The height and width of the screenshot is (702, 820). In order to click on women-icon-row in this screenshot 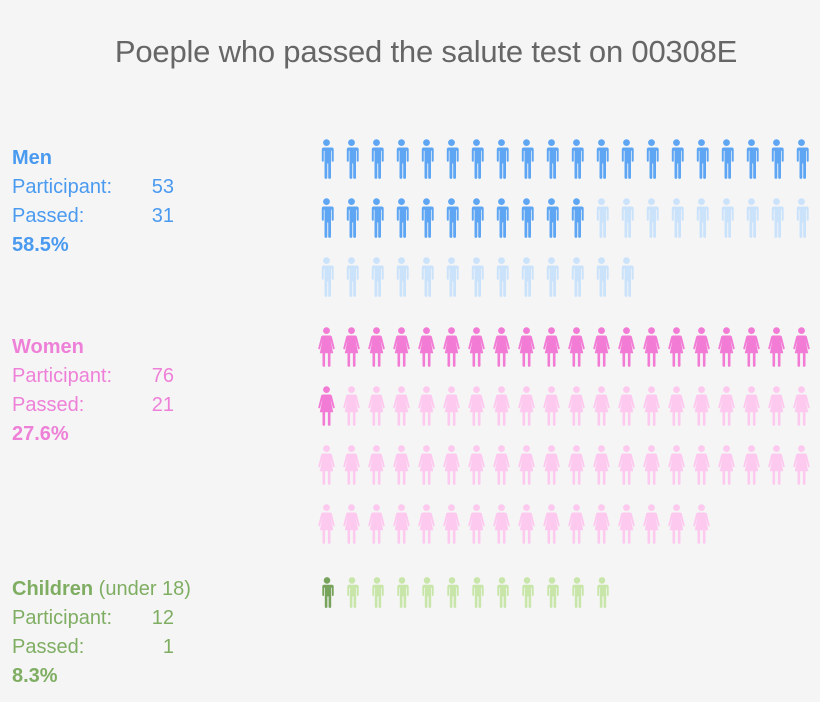, I will do `click(564, 348)`.